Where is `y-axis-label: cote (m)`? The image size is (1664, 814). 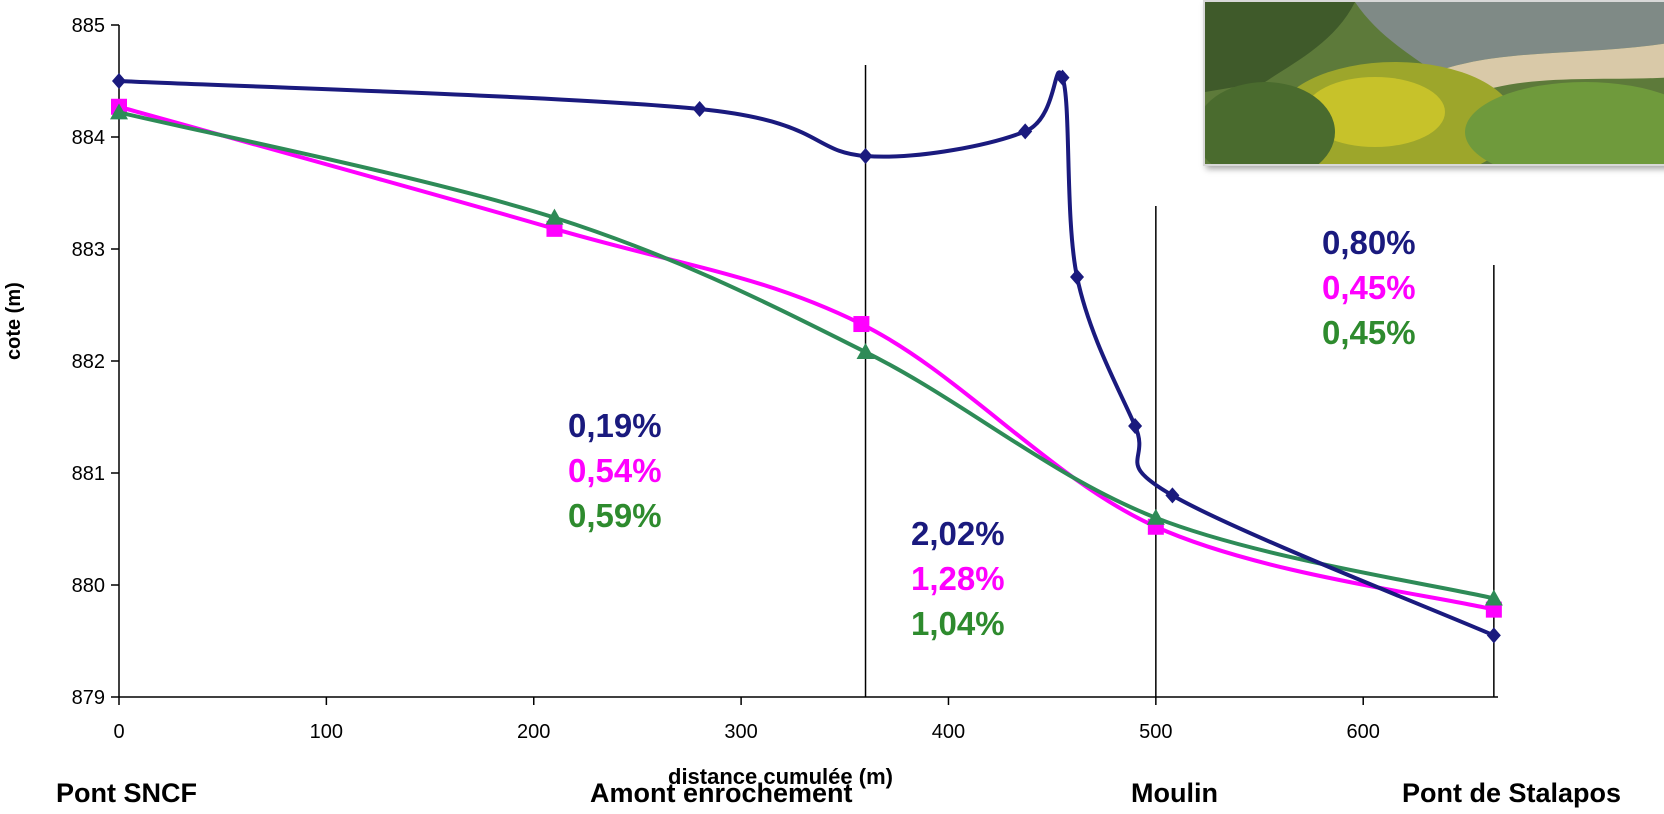 y-axis-label: cote (m) is located at coordinates (14, 321).